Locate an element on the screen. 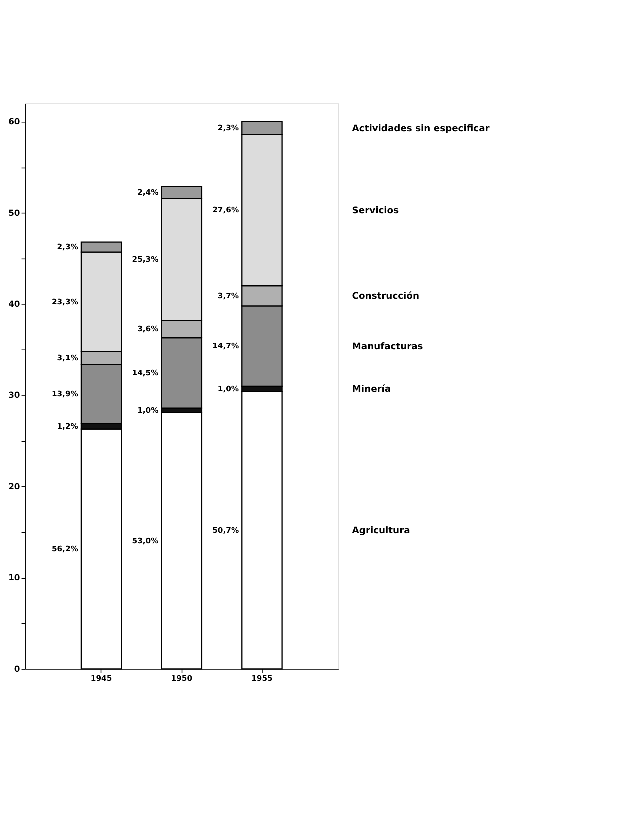 This screenshot has width=632, height=813. annotation: 53,0% is located at coordinates (146, 541).